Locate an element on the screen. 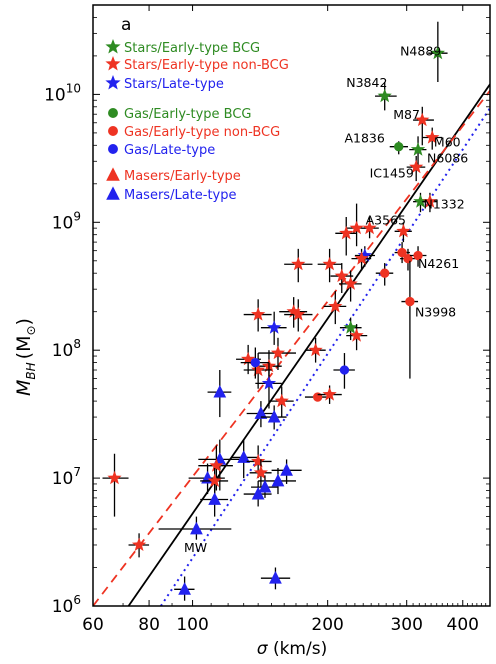 The image size is (496, 664). y-axis-label: MBH (M⊙) is located at coordinates (25, 357).